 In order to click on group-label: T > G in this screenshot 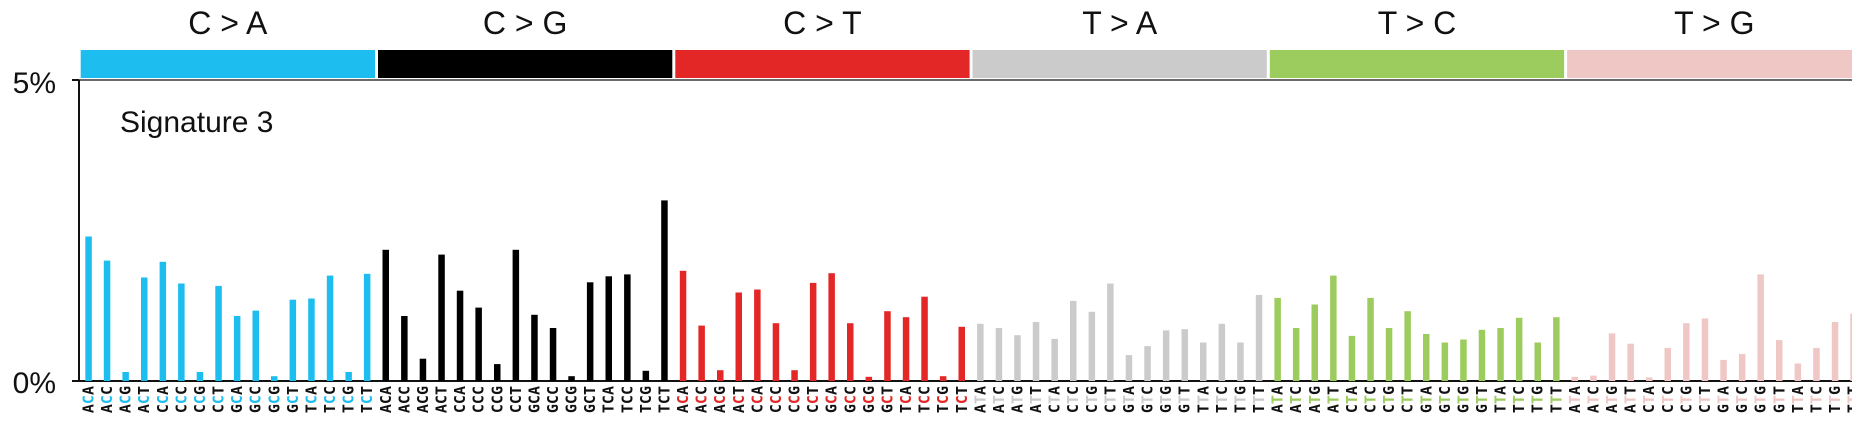, I will do `click(1714, 23)`.